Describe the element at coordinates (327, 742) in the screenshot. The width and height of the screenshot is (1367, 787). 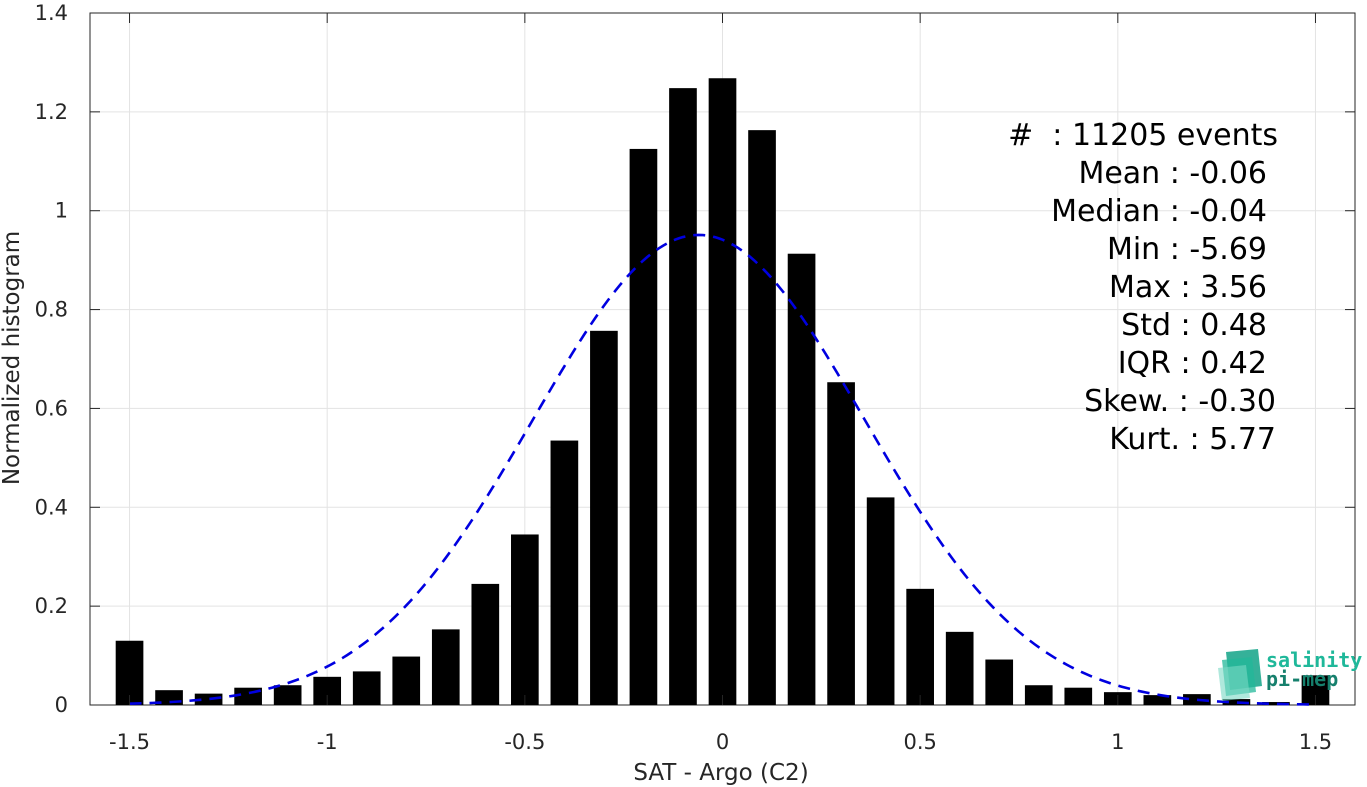
I see `x-tick-label: -1` at that location.